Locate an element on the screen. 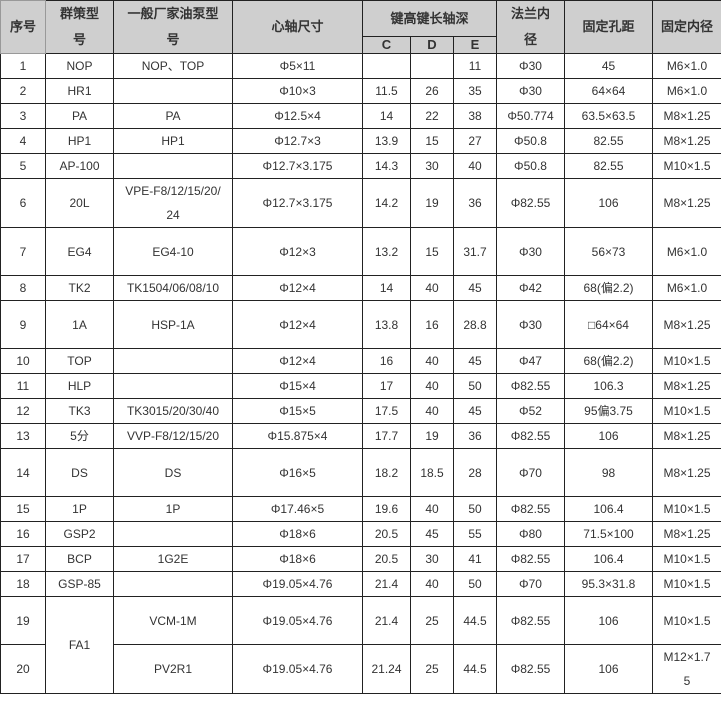  cell-model: NOP is located at coordinates (79, 66).